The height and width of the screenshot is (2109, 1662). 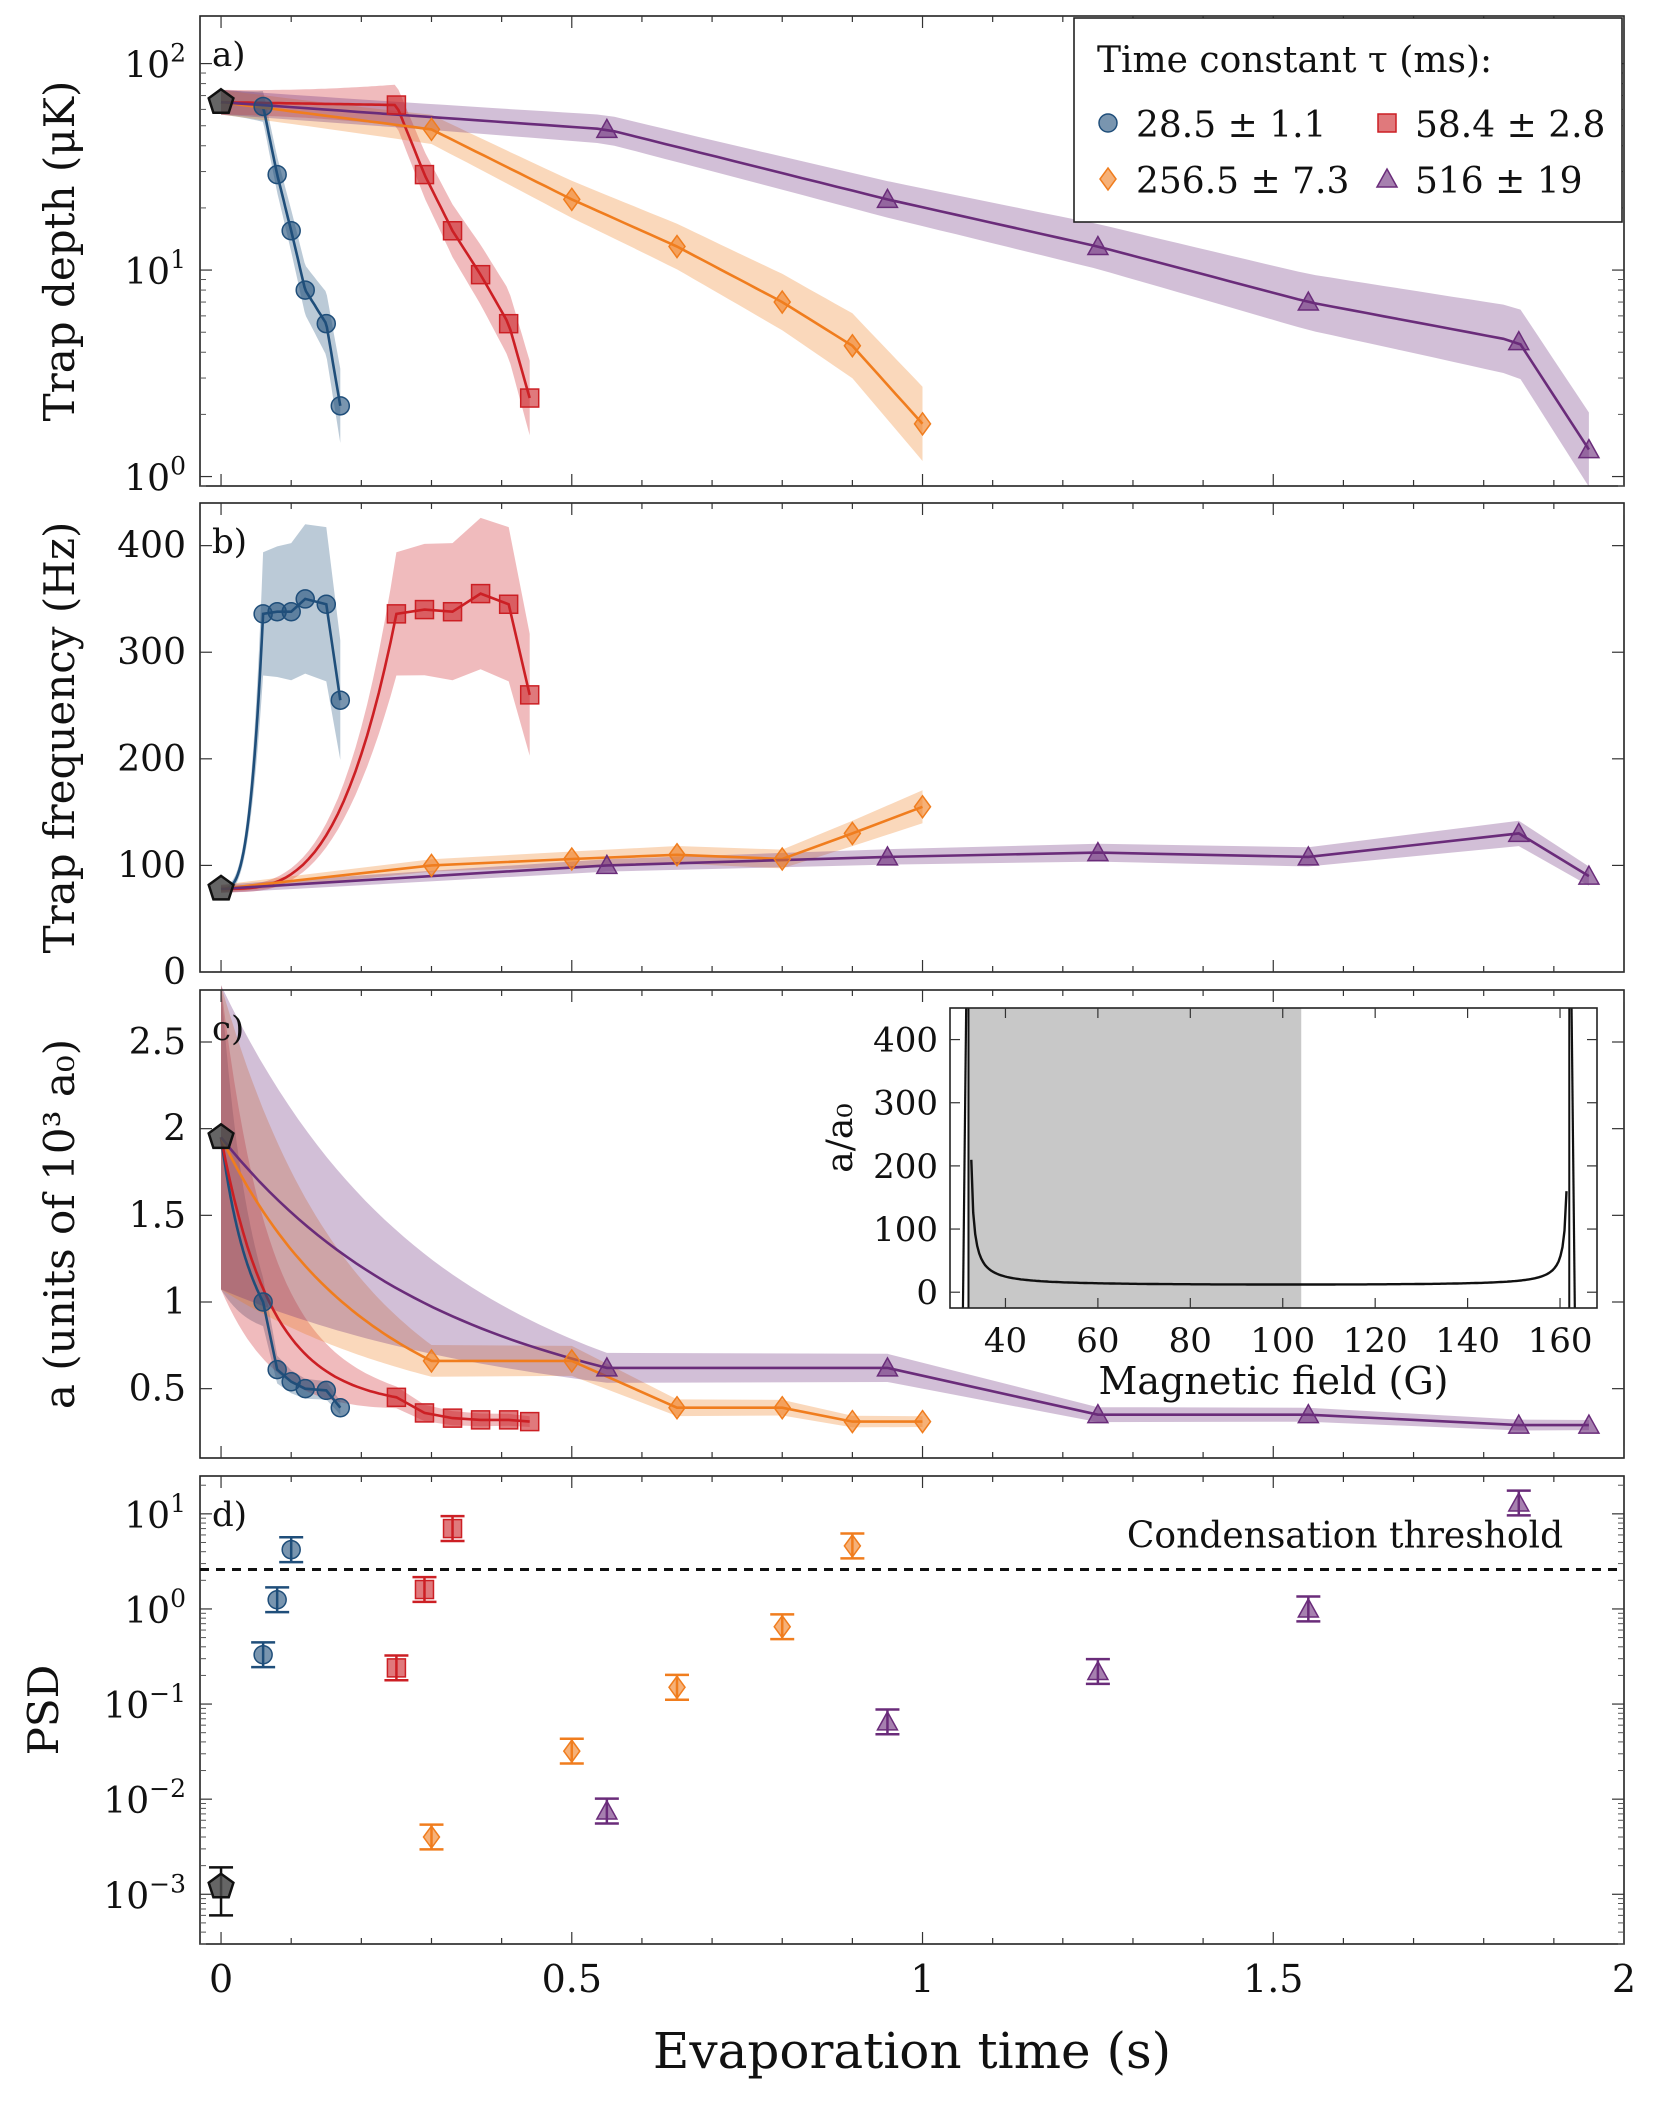 I want to click on panel-b-initial-point, so click(x=221, y=887).